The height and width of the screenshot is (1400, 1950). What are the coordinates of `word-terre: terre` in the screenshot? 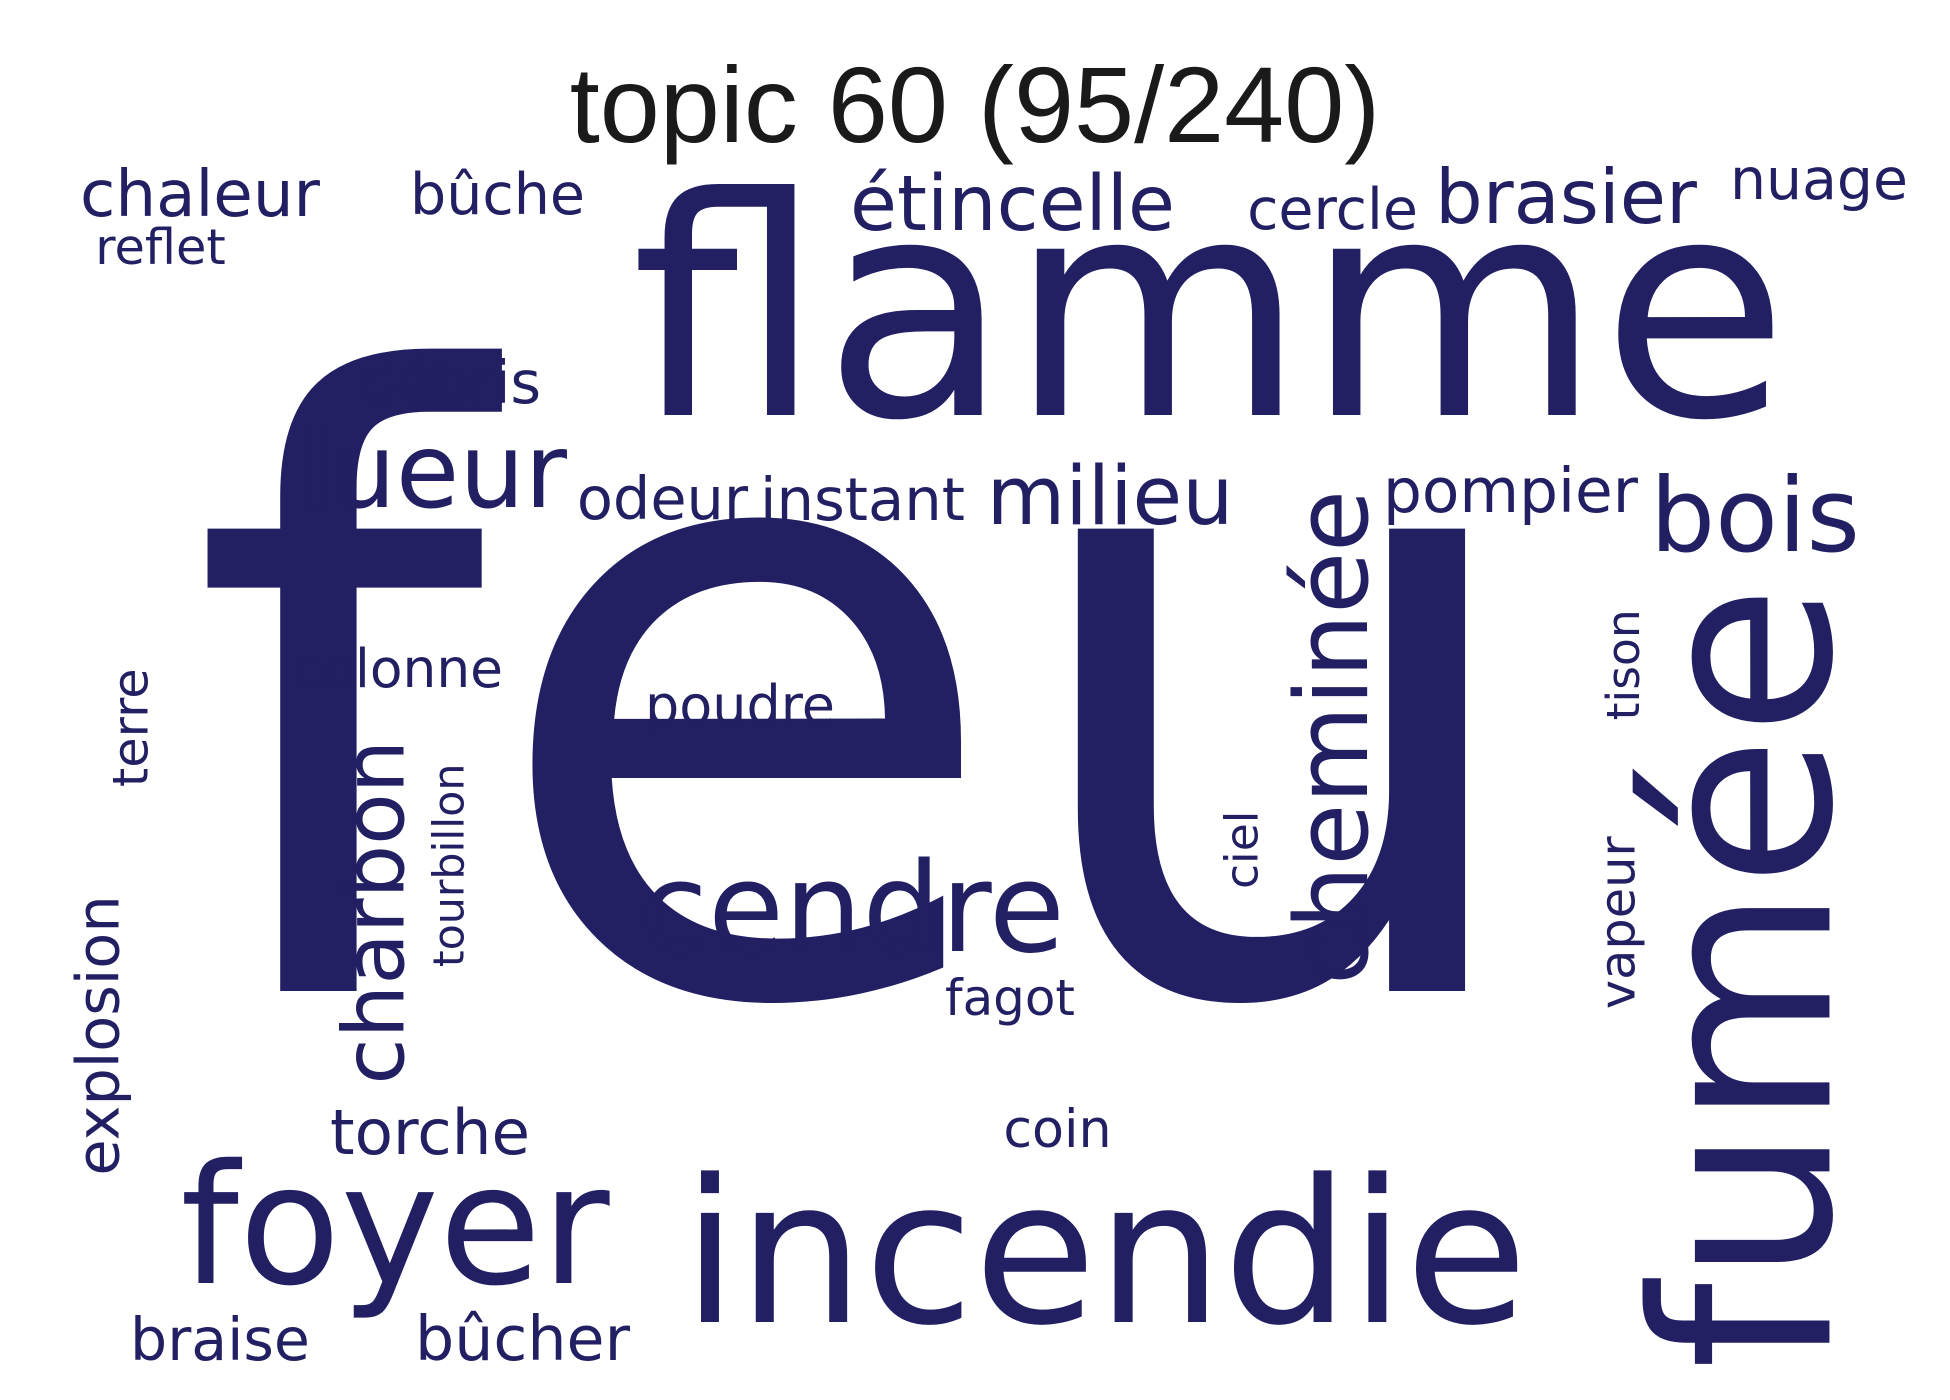 It's located at (130, 727).